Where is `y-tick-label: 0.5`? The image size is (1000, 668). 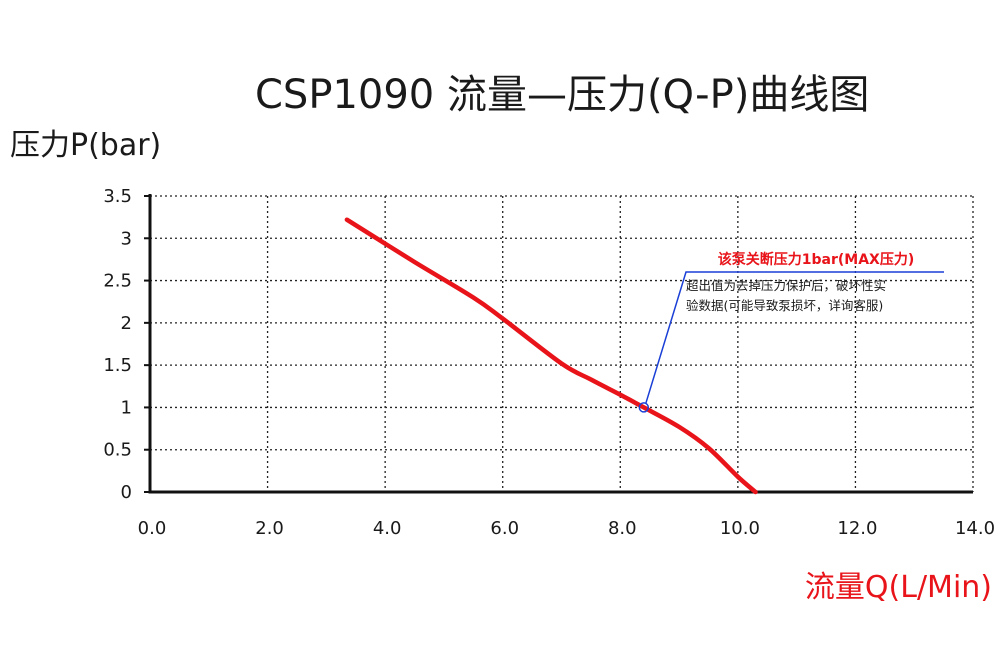 y-tick-label: 0.5 is located at coordinates (117, 450).